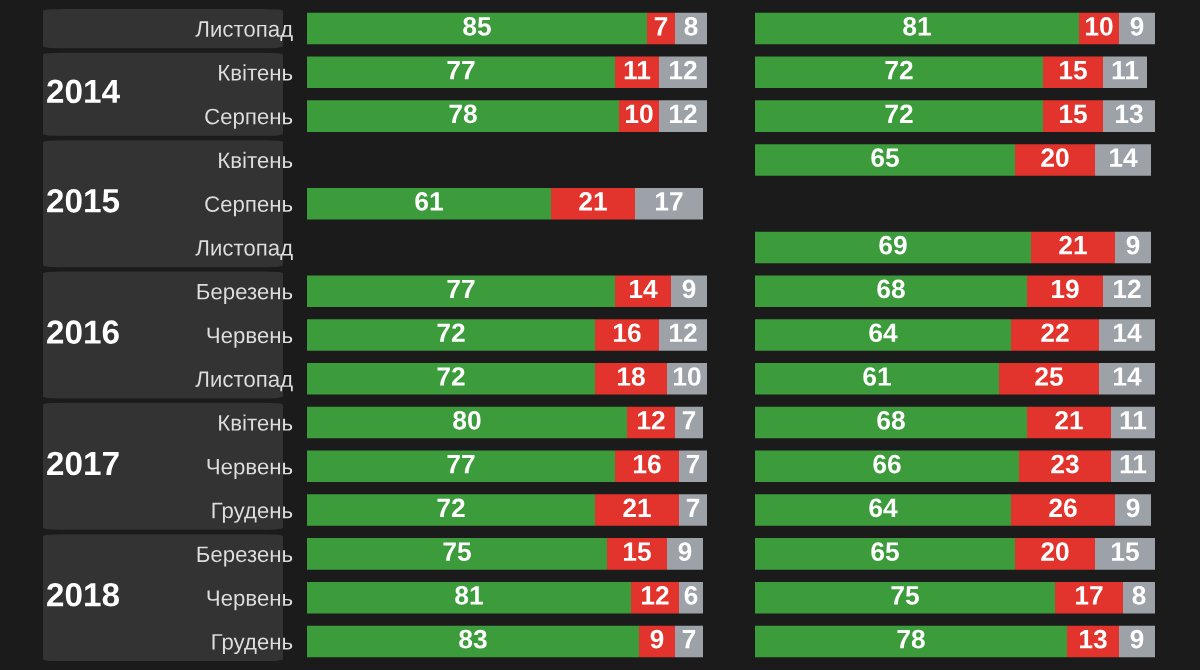  What do you see at coordinates (457, 551) in the screenshot?
I see `data-label: 75` at bounding box center [457, 551].